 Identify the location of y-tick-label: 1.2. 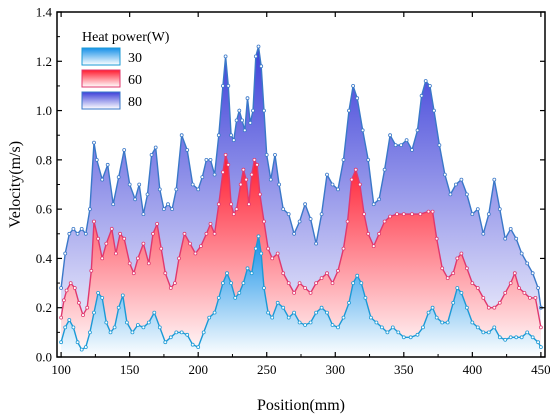
(44, 61).